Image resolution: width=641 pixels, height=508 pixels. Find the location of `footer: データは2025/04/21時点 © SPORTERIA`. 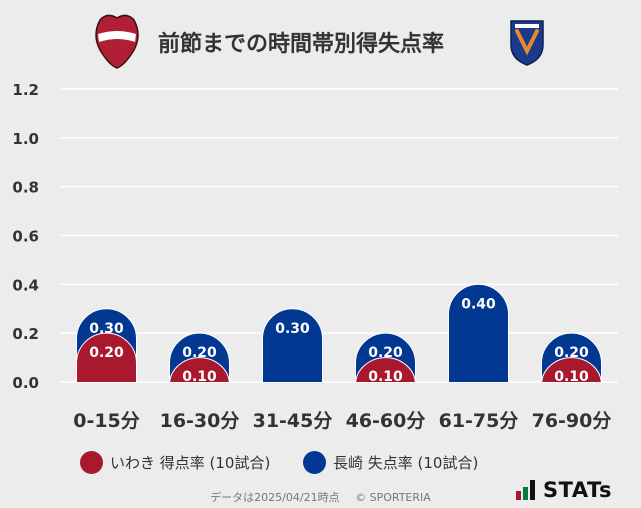

footer: データは2025/04/21時点 © SPORTERIA is located at coordinates (320, 497).